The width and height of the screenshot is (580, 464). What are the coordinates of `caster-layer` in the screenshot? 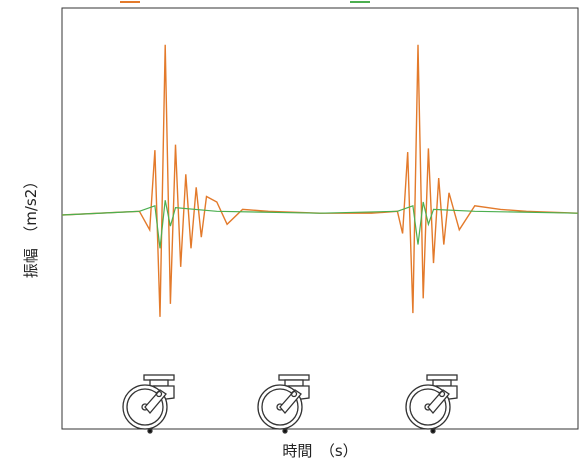 It's located at (290, 404).